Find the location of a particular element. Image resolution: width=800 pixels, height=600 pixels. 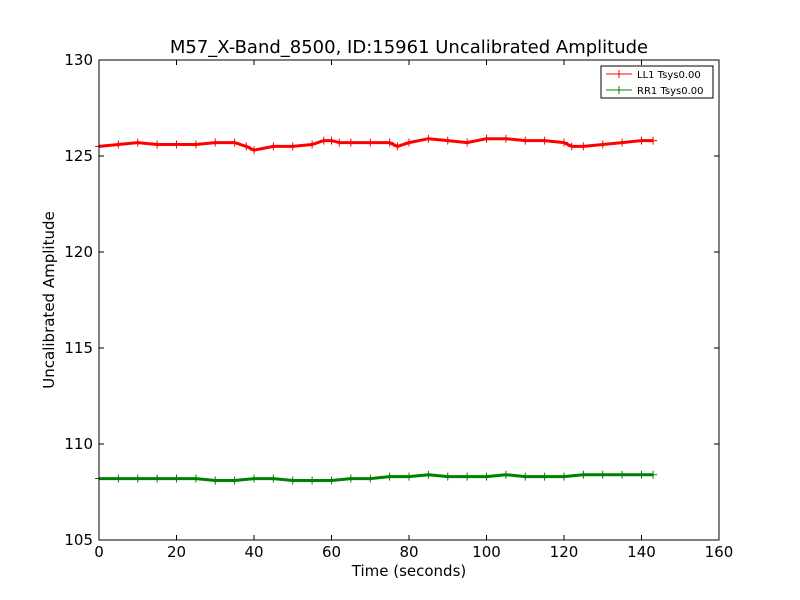

x-tick-label: 60 is located at coordinates (331, 552).